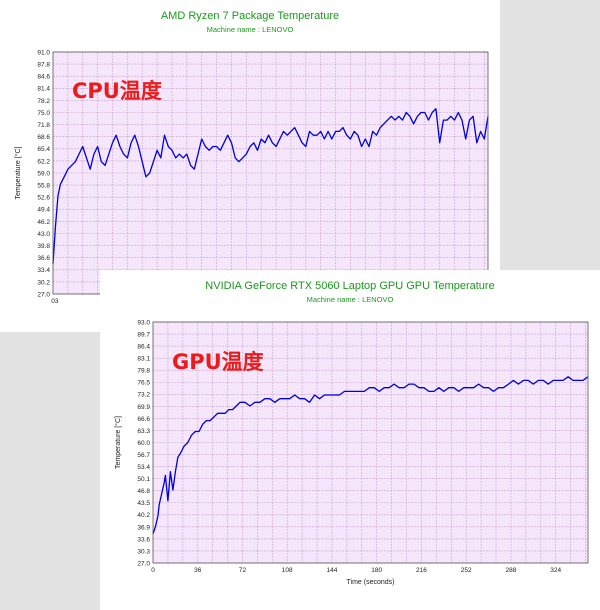  I want to click on gpu-xtick-label: 36, so click(198, 570).